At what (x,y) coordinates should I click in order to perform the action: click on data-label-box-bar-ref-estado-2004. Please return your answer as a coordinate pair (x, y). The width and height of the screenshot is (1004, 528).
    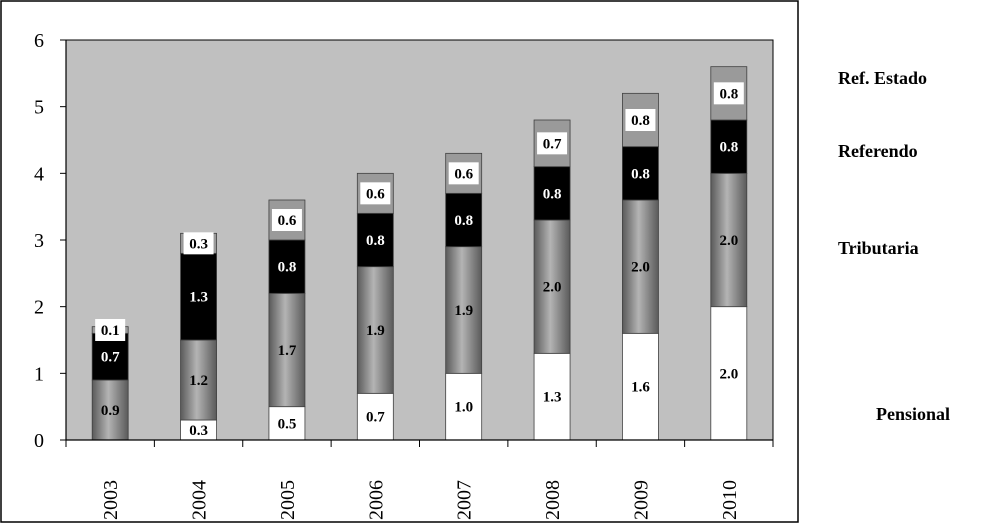
    Looking at the image, I should click on (198, 243).